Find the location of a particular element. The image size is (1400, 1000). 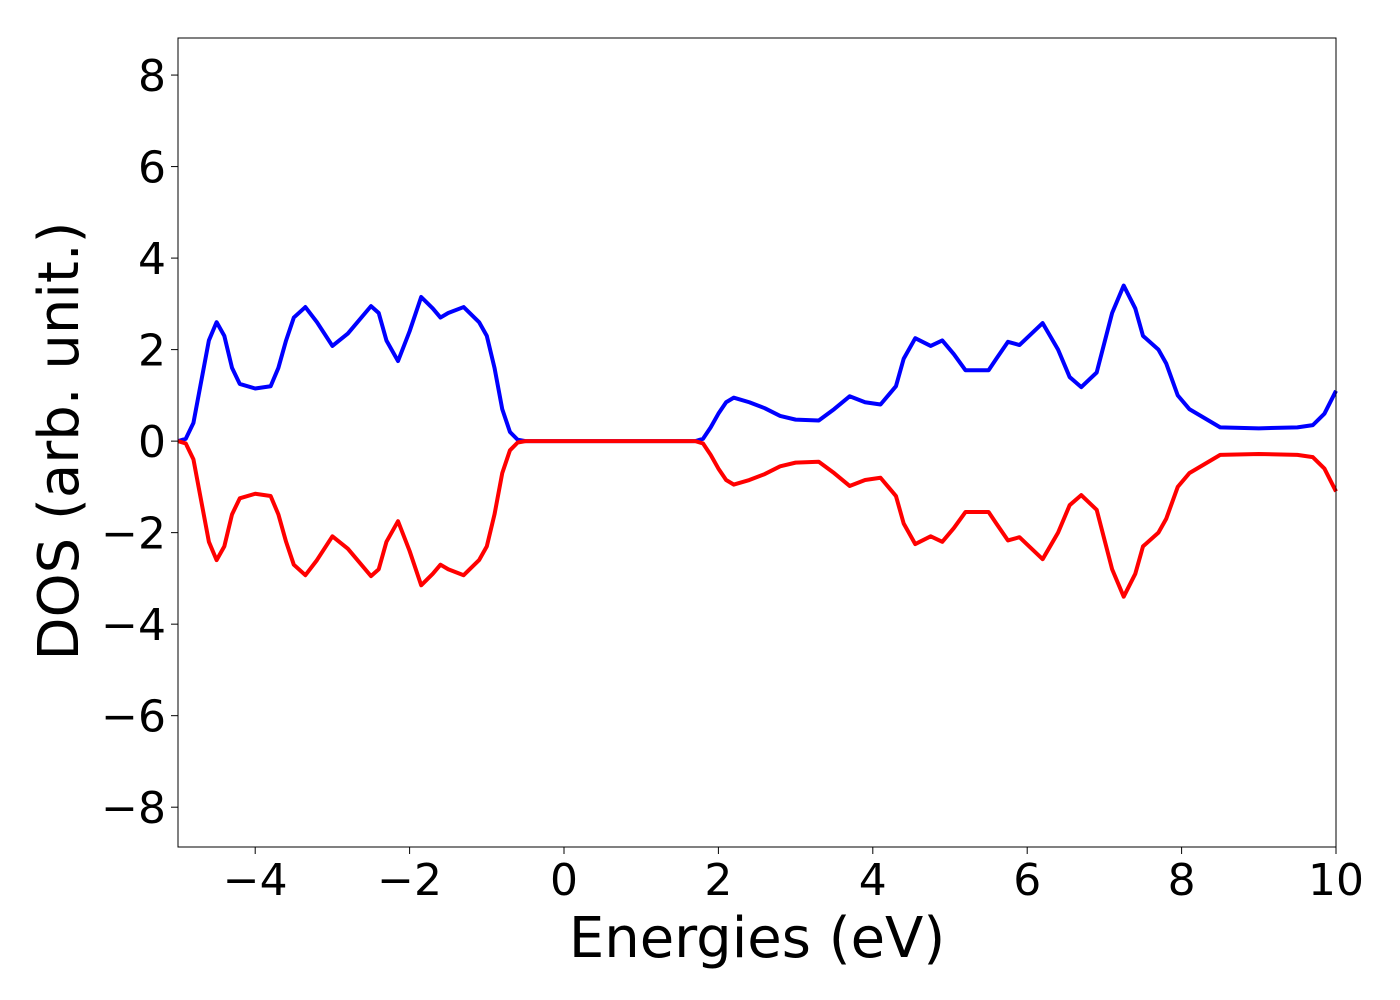

x-tick-label: −4 is located at coordinates (255, 880).